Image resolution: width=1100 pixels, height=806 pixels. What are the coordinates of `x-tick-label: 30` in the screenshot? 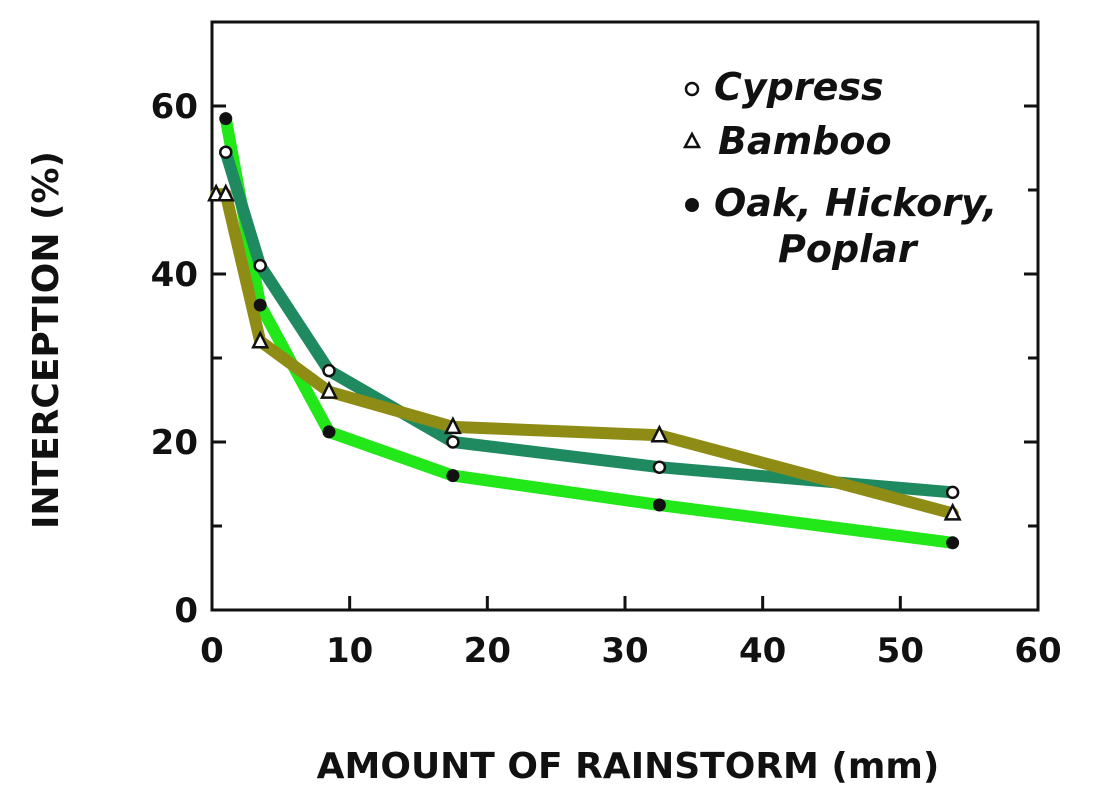 It's located at (624, 651).